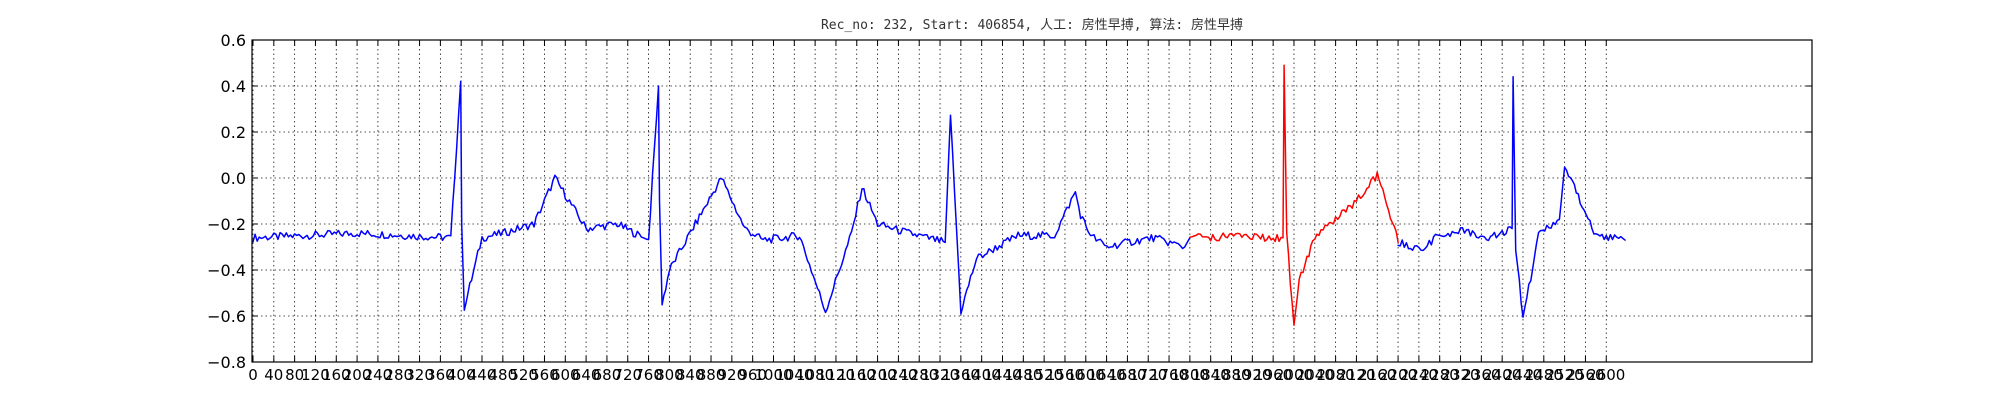 This screenshot has height=400, width=2000. What do you see at coordinates (233, 132) in the screenshot?
I see `y-tick-label: 0.2` at bounding box center [233, 132].